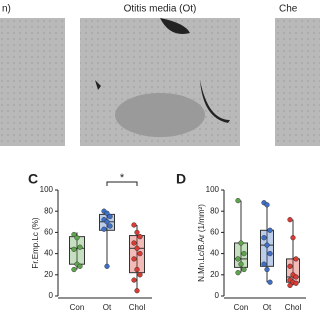 The width and height of the screenshot is (320, 325). I want to click on image-title: Che, so click(288, 9).